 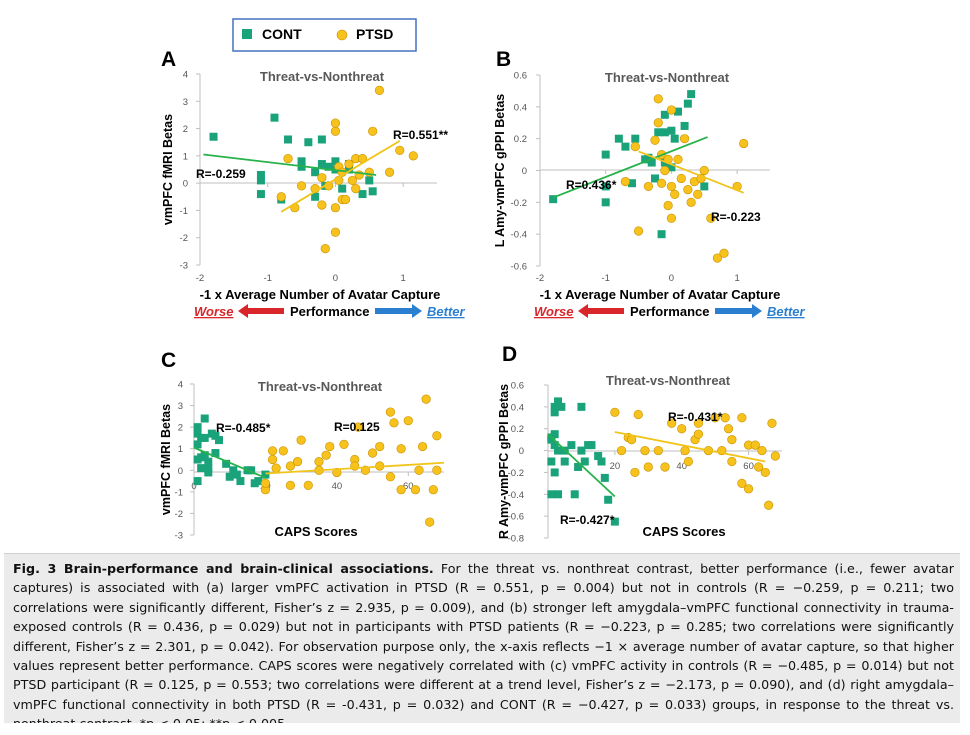 I want to click on panel-b-x-tick-label: 1, so click(x=736, y=278).